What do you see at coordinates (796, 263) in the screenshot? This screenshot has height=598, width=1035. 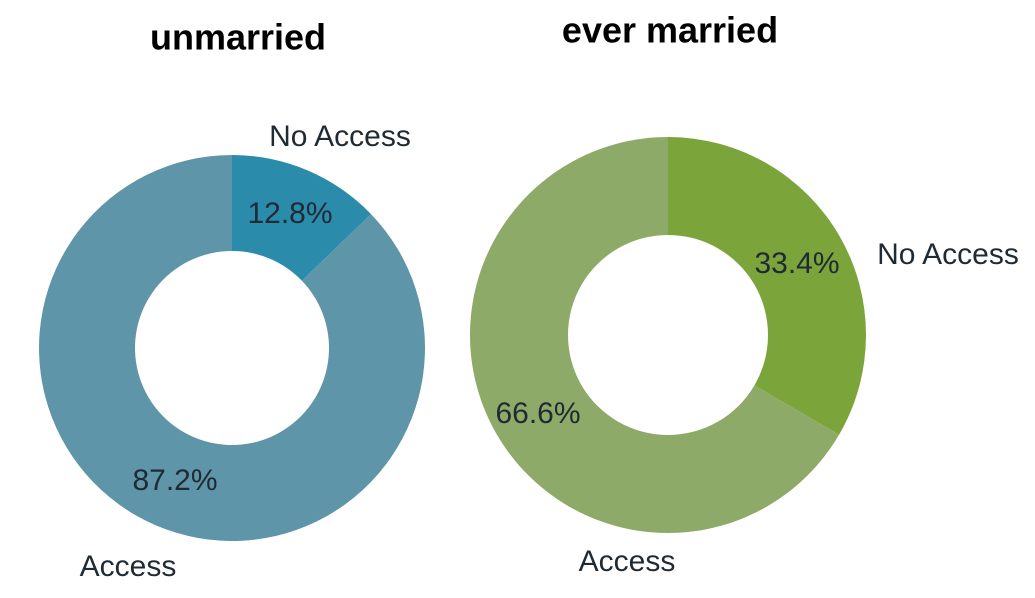 I see `value-label: 33.4%` at bounding box center [796, 263].